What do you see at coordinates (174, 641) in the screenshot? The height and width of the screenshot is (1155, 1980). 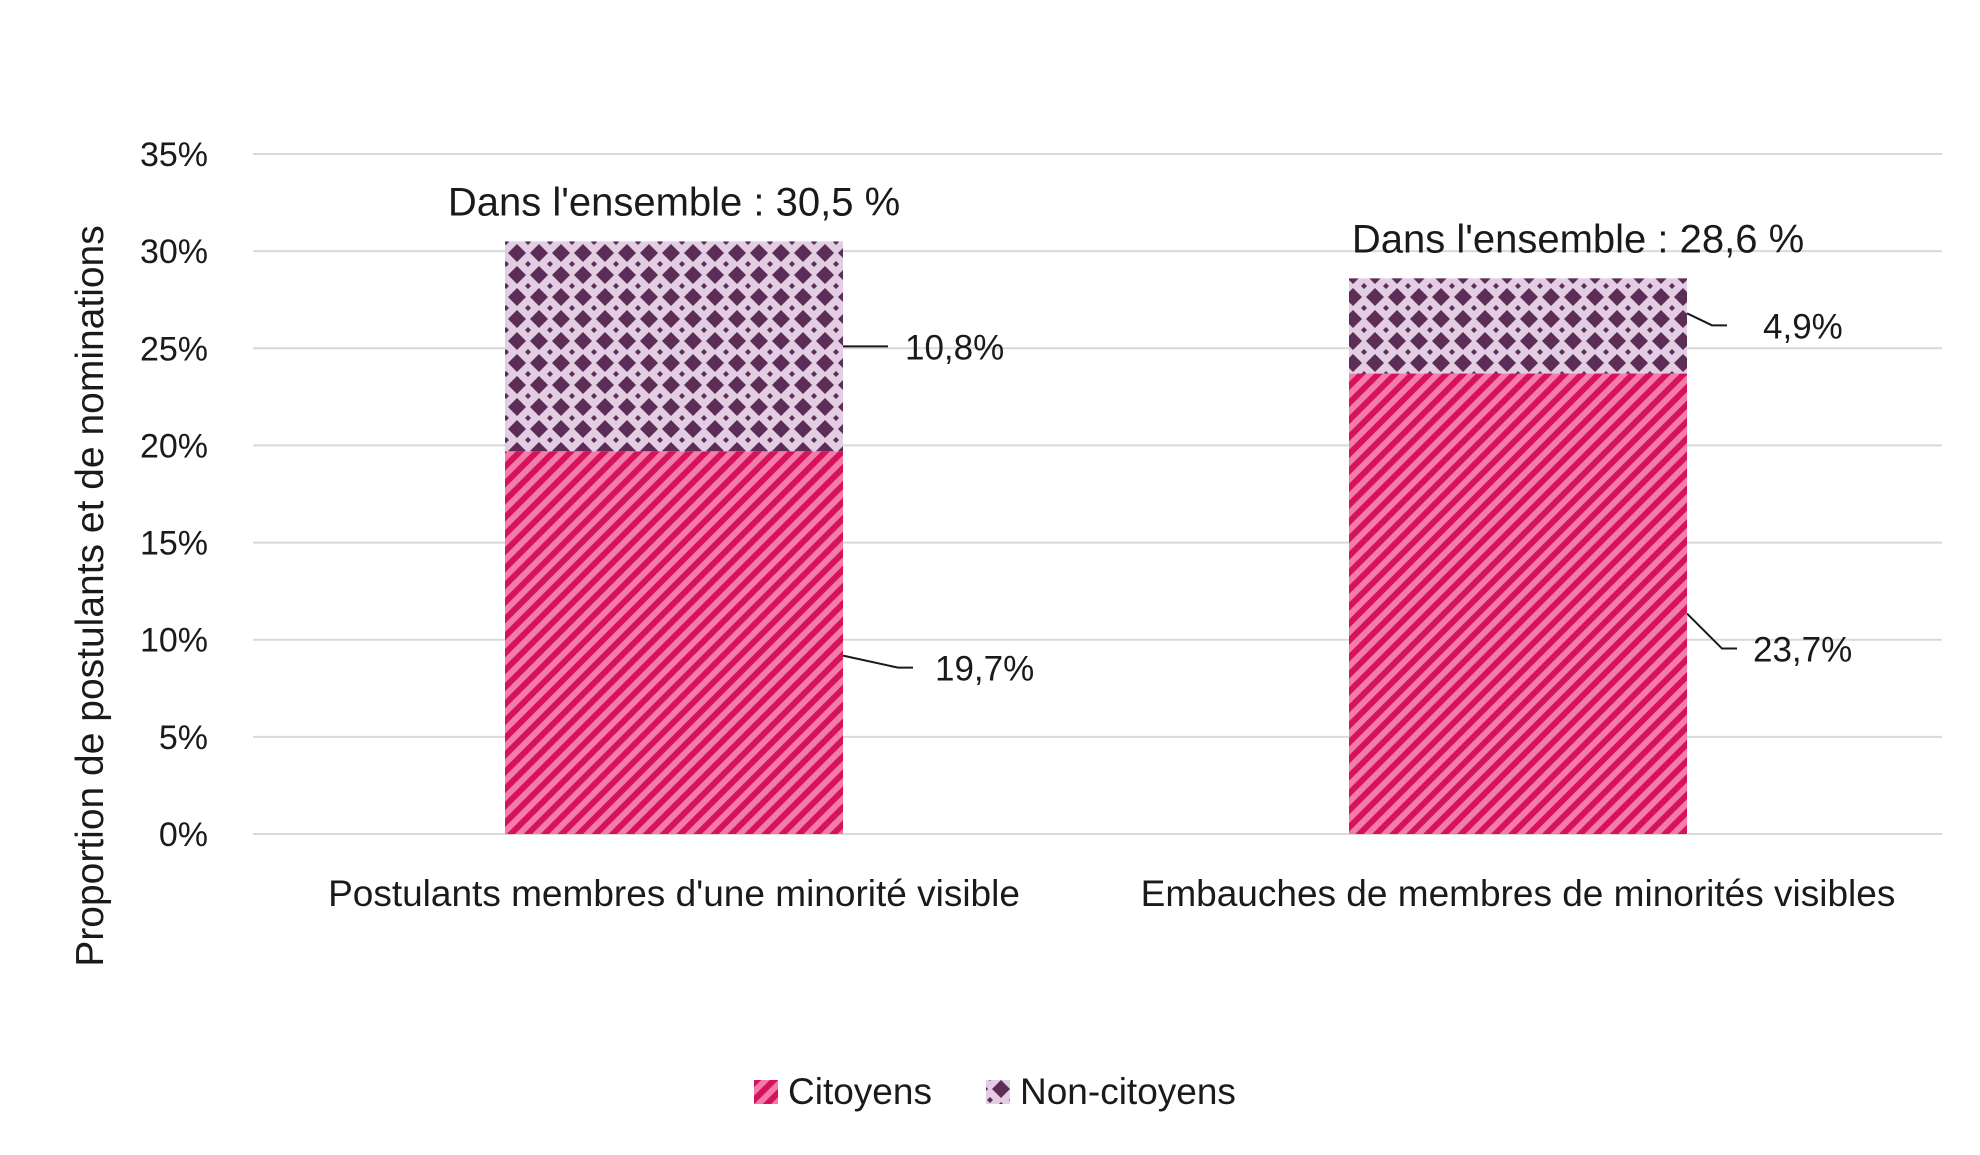 I see `y-tick-label: 10%` at bounding box center [174, 641].